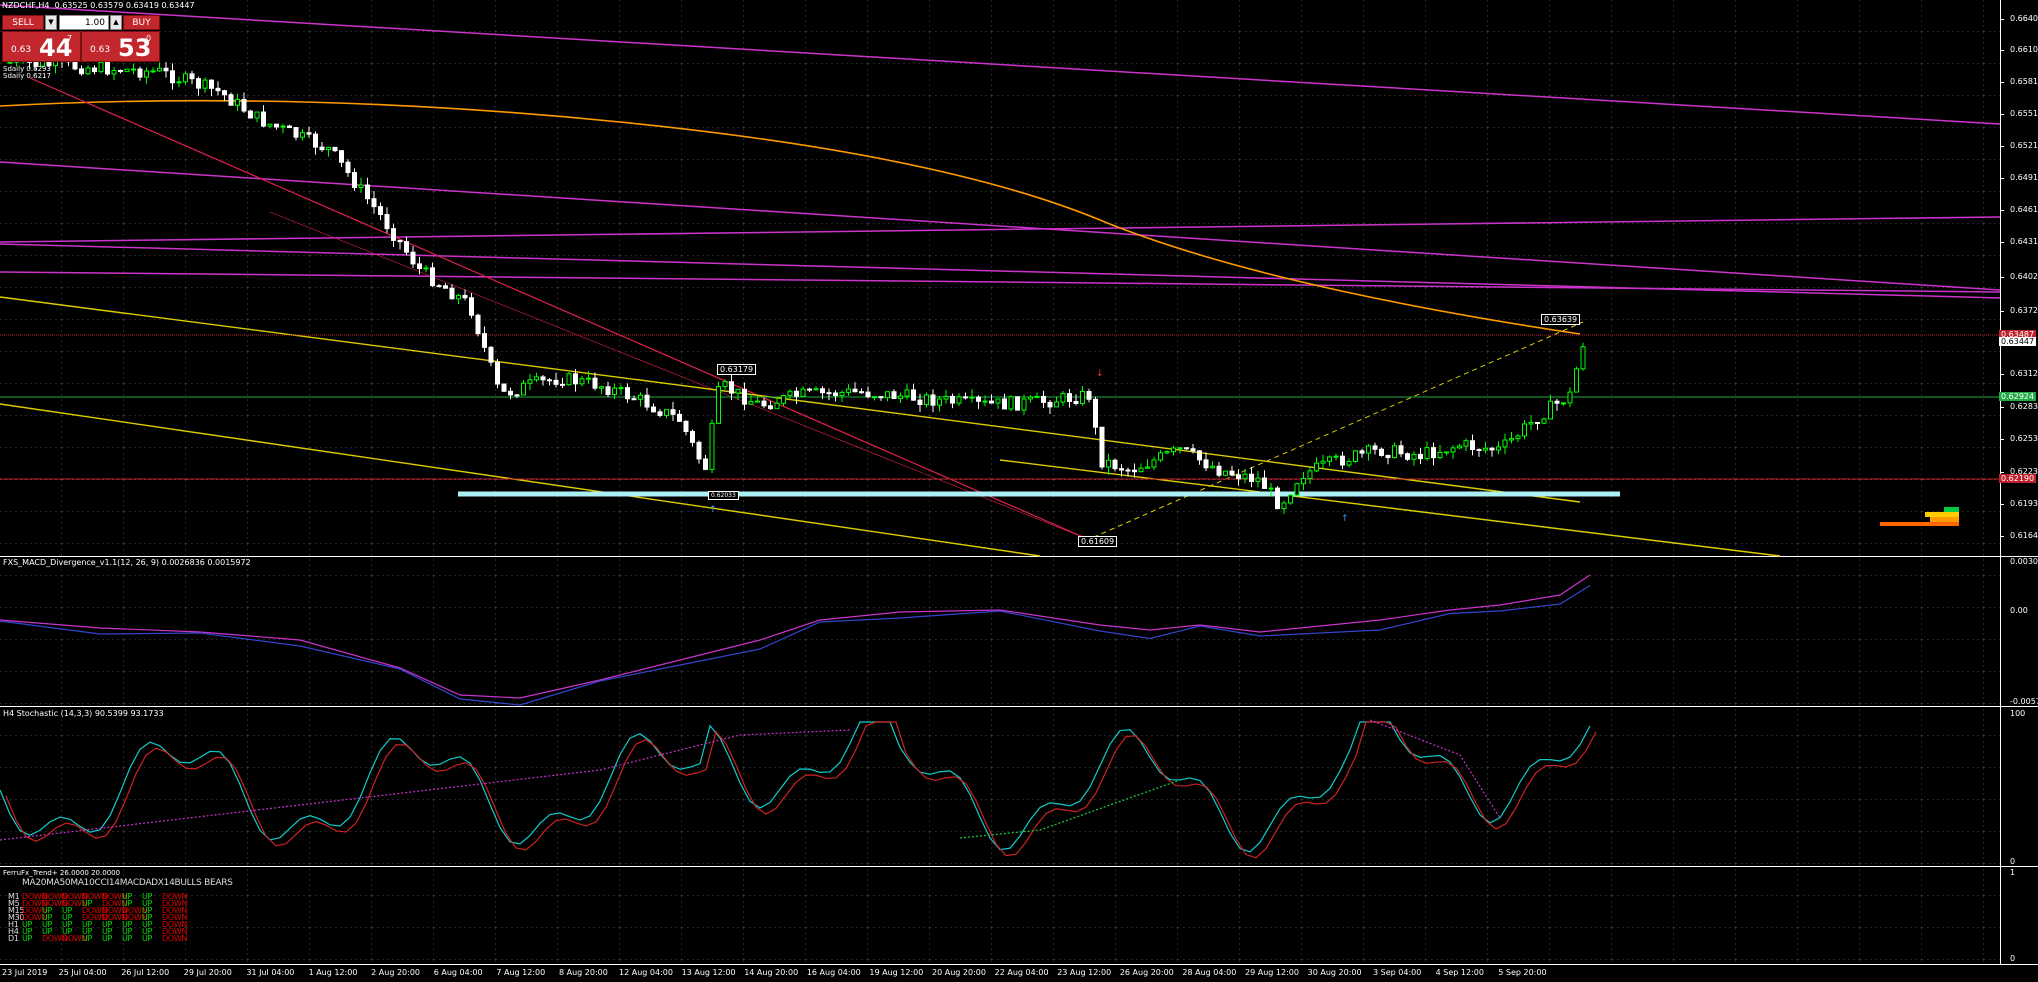 This screenshot has width=2038, height=982. I want to click on macd-axis-top: 0.0030839, so click(2024, 561).